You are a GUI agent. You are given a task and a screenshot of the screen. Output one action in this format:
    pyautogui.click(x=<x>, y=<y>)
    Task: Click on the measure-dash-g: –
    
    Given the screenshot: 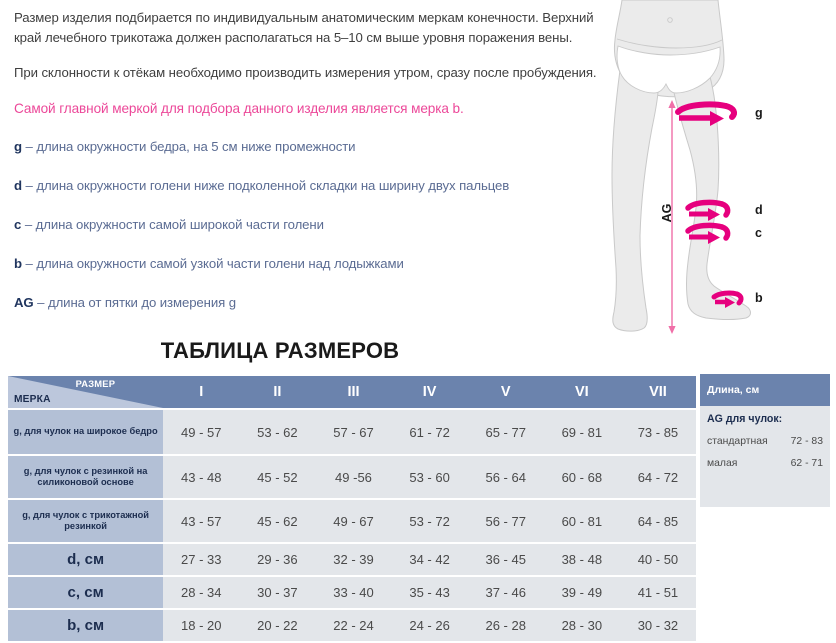 What is the action you would take?
    pyautogui.click(x=29, y=146)
    